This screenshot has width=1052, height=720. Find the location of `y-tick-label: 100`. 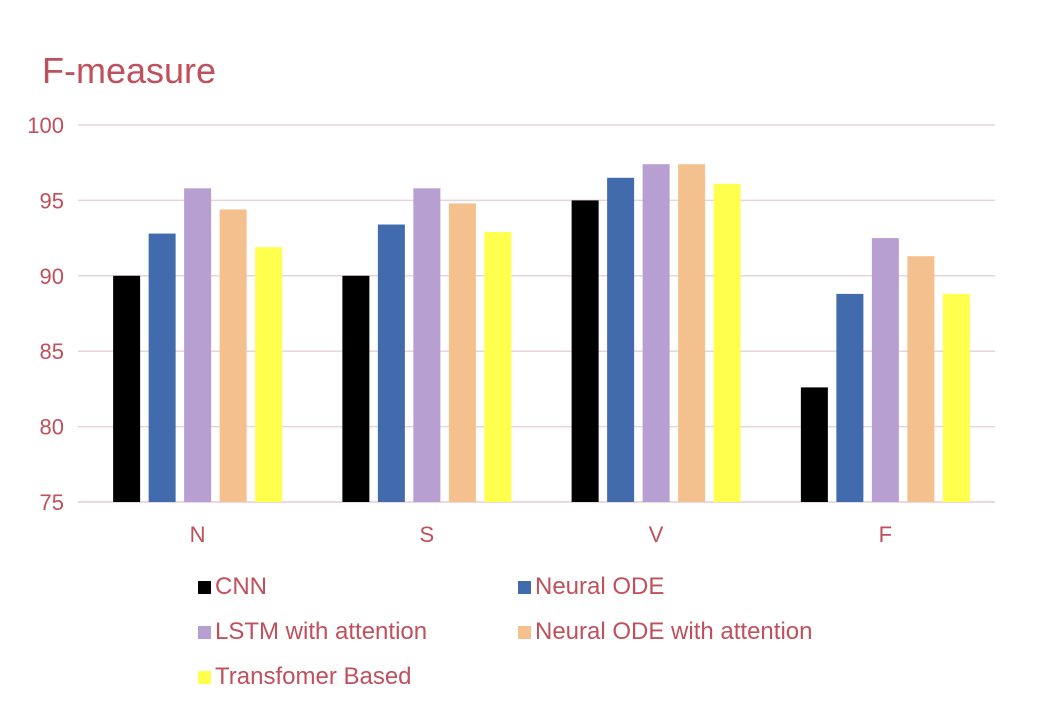

y-tick-label: 100 is located at coordinates (45, 125).